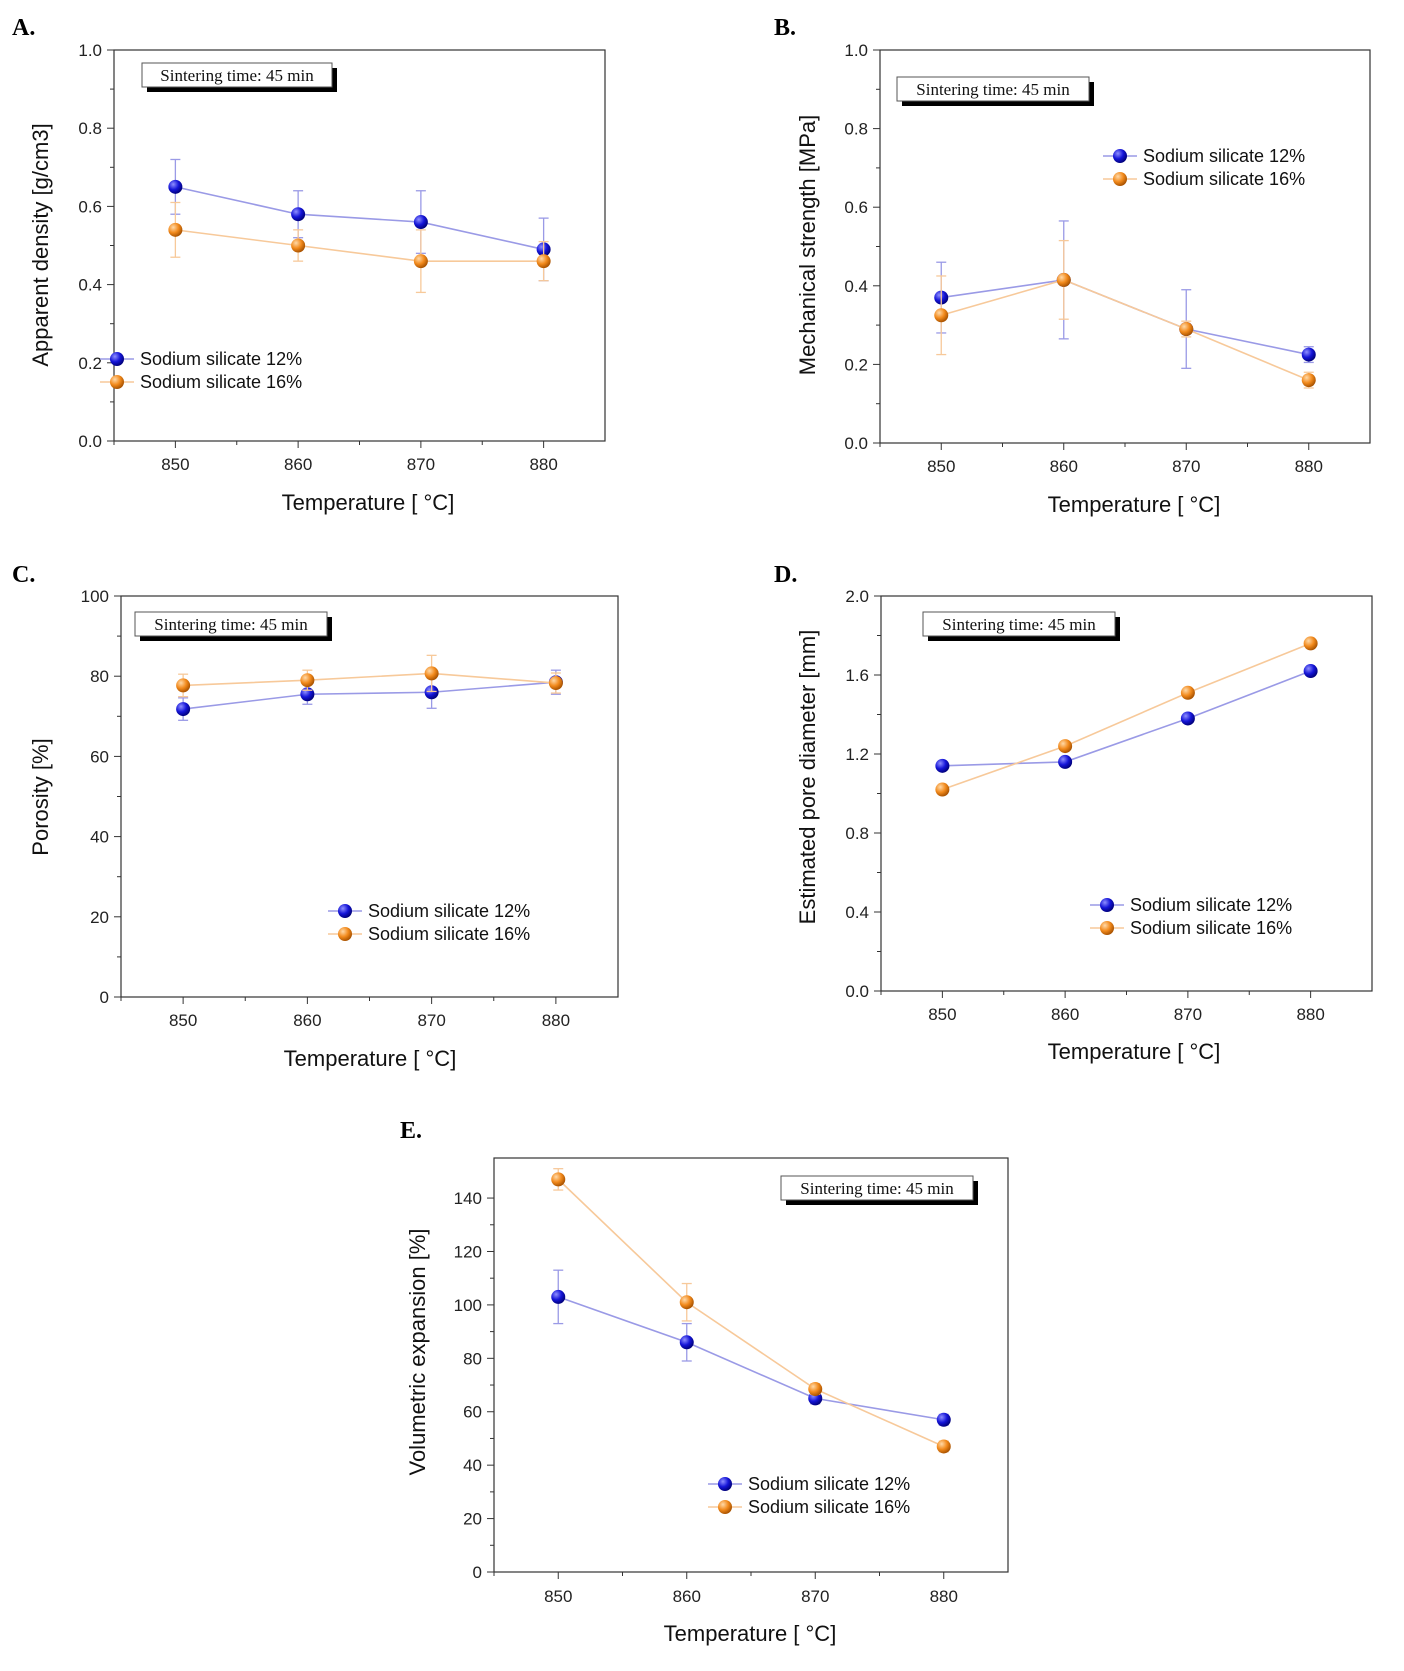 The image size is (1404, 1671). Describe the element at coordinates (23, 575) in the screenshot. I see `panel-label: C.` at that location.